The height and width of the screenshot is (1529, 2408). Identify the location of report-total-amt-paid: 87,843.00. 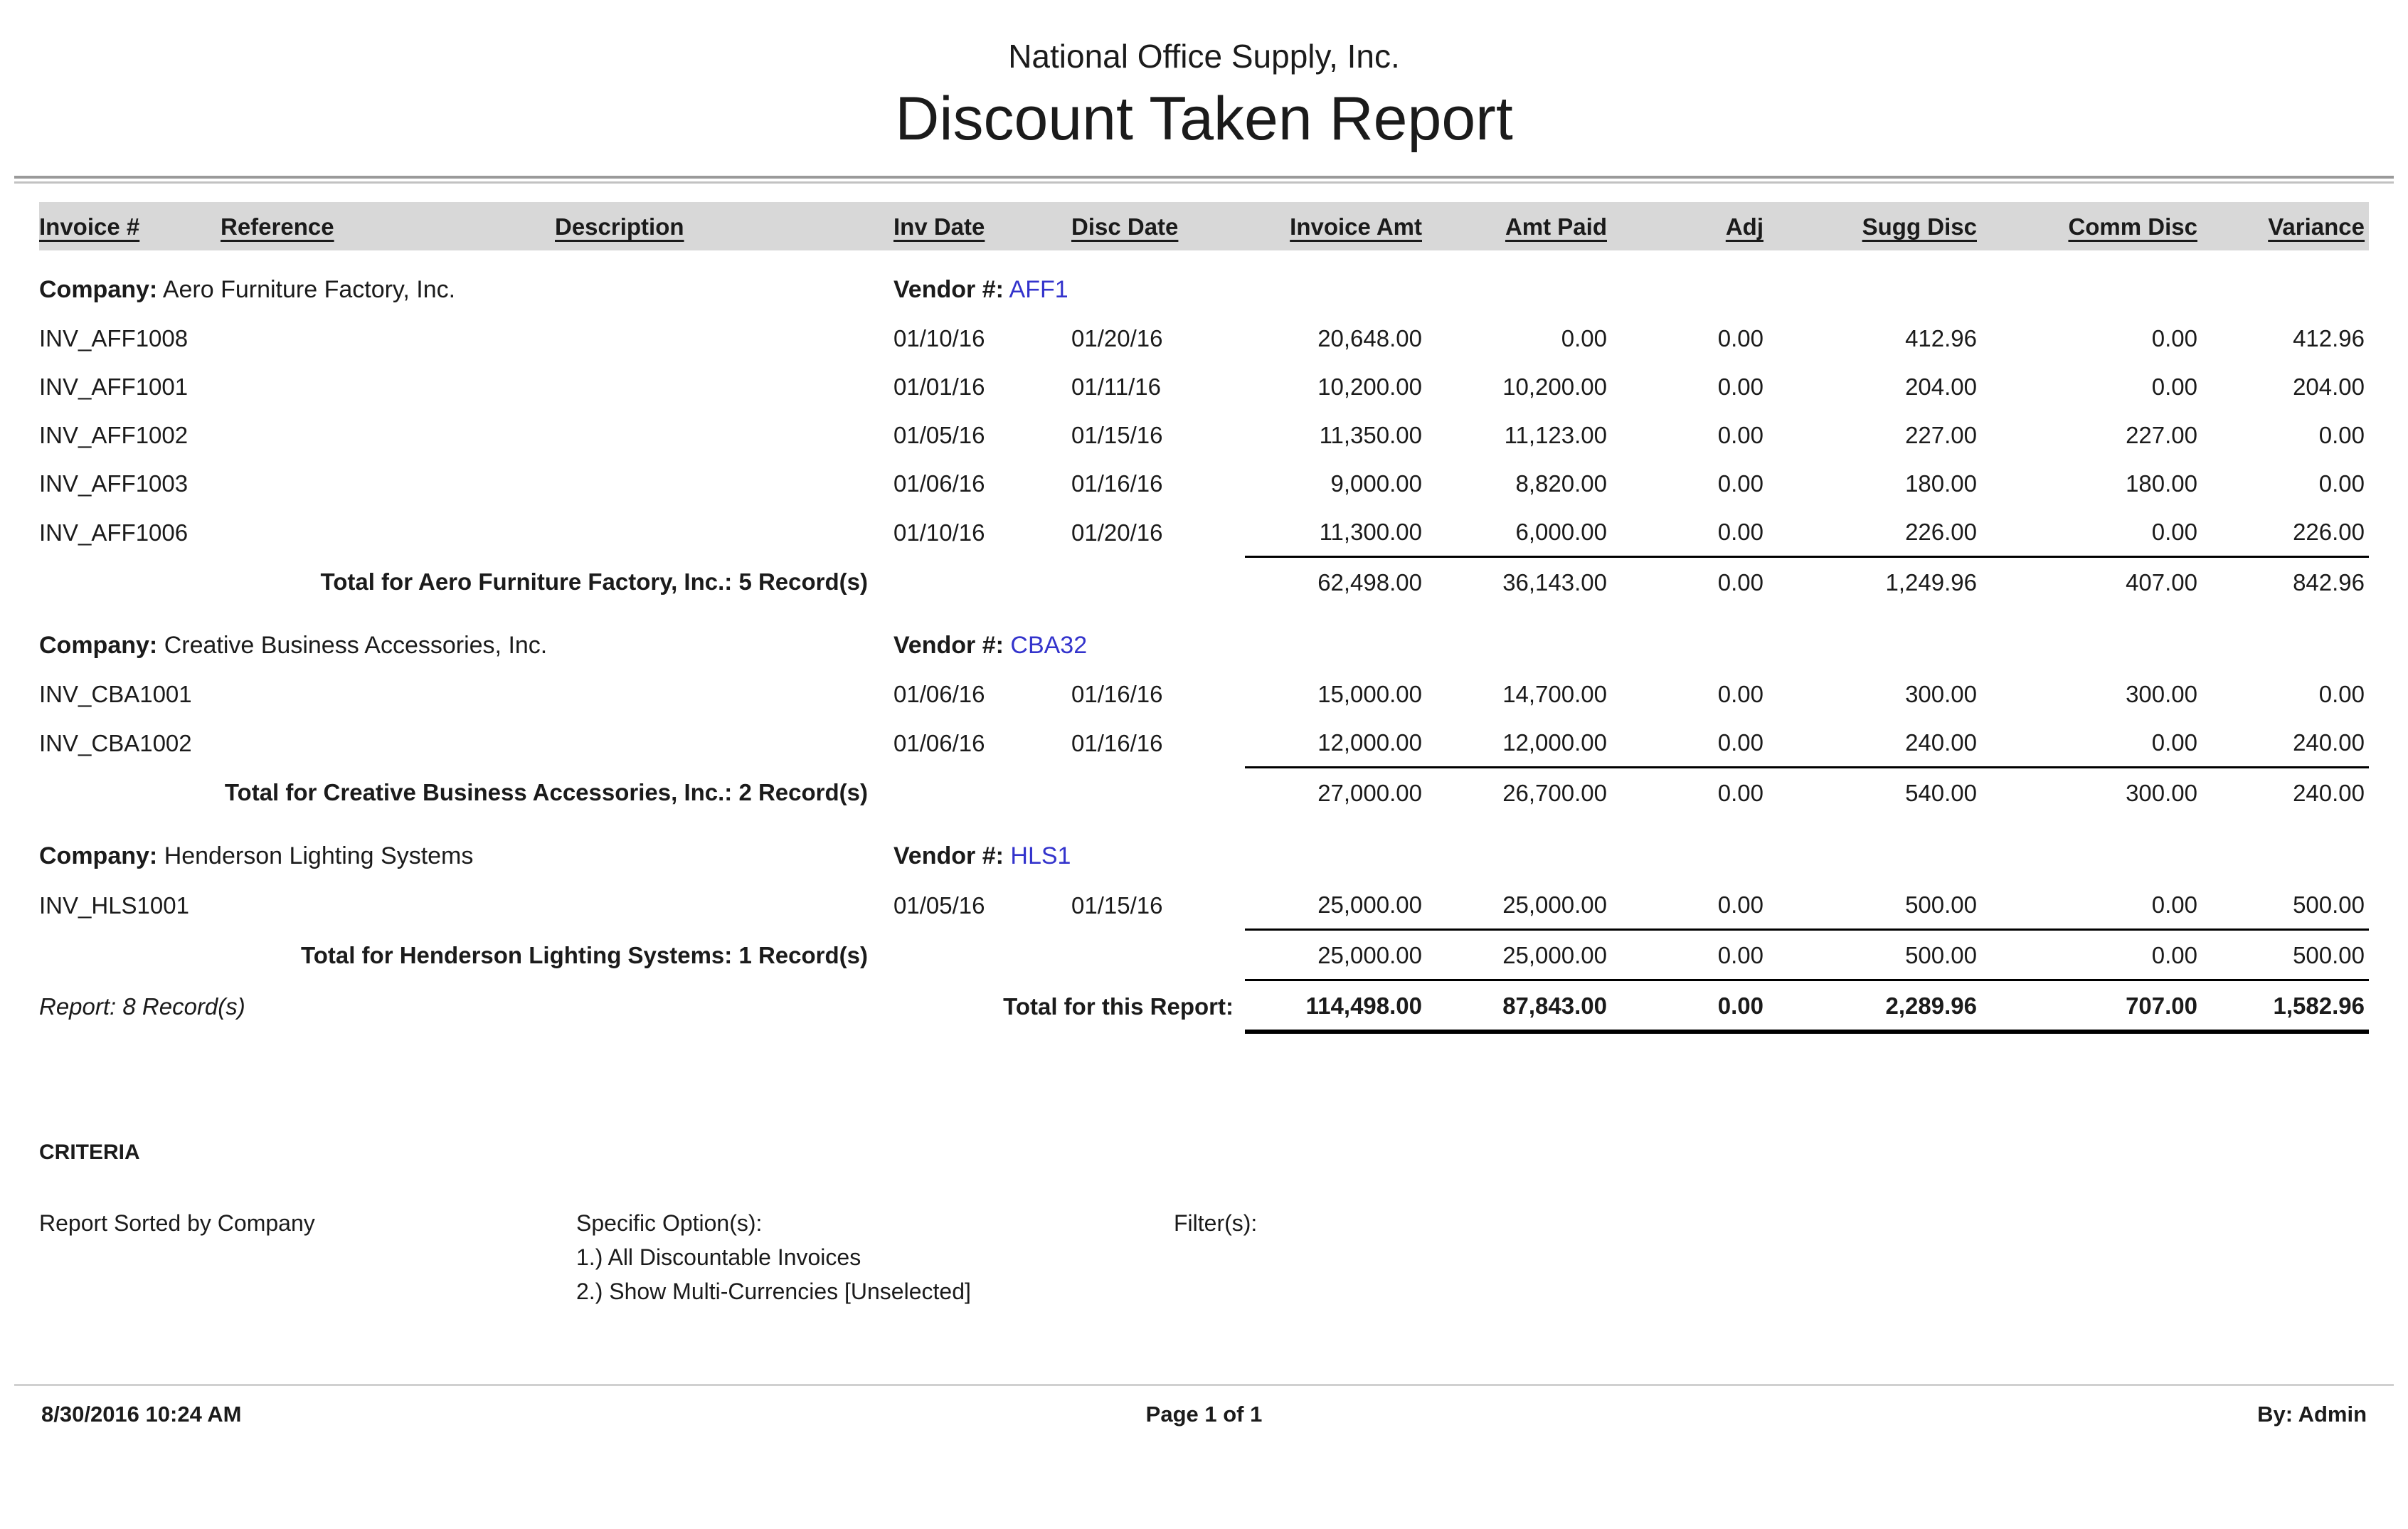
(1518, 1007).